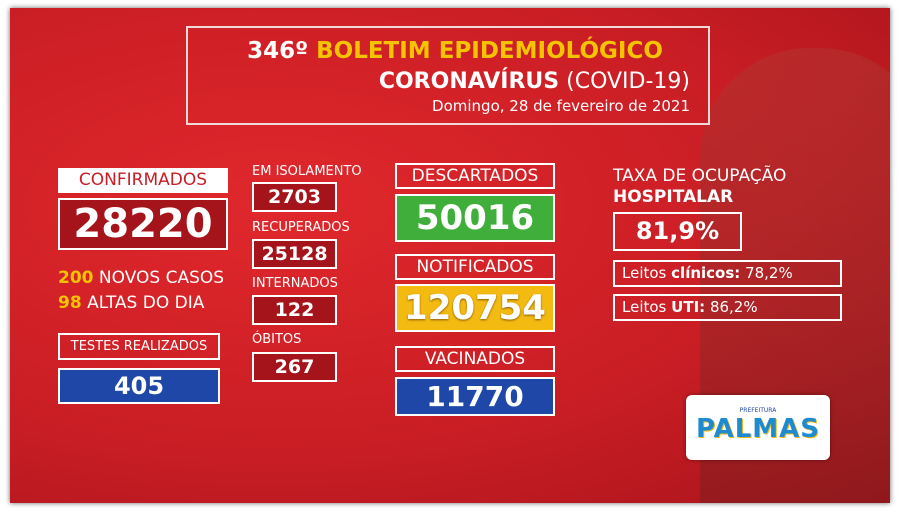 The width and height of the screenshot is (900, 515). I want to click on label: ÓBITOS, so click(277, 339).